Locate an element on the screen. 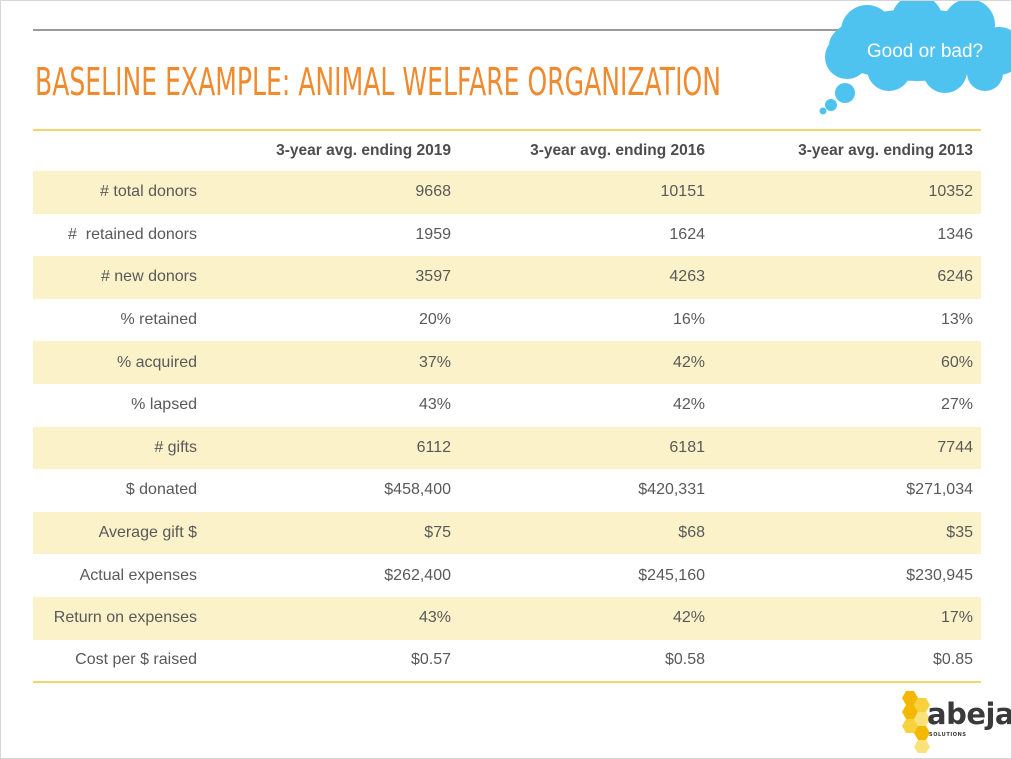 The width and height of the screenshot is (1012, 759). table-row: % acquired 37% 42% 60% is located at coordinates (507, 362).